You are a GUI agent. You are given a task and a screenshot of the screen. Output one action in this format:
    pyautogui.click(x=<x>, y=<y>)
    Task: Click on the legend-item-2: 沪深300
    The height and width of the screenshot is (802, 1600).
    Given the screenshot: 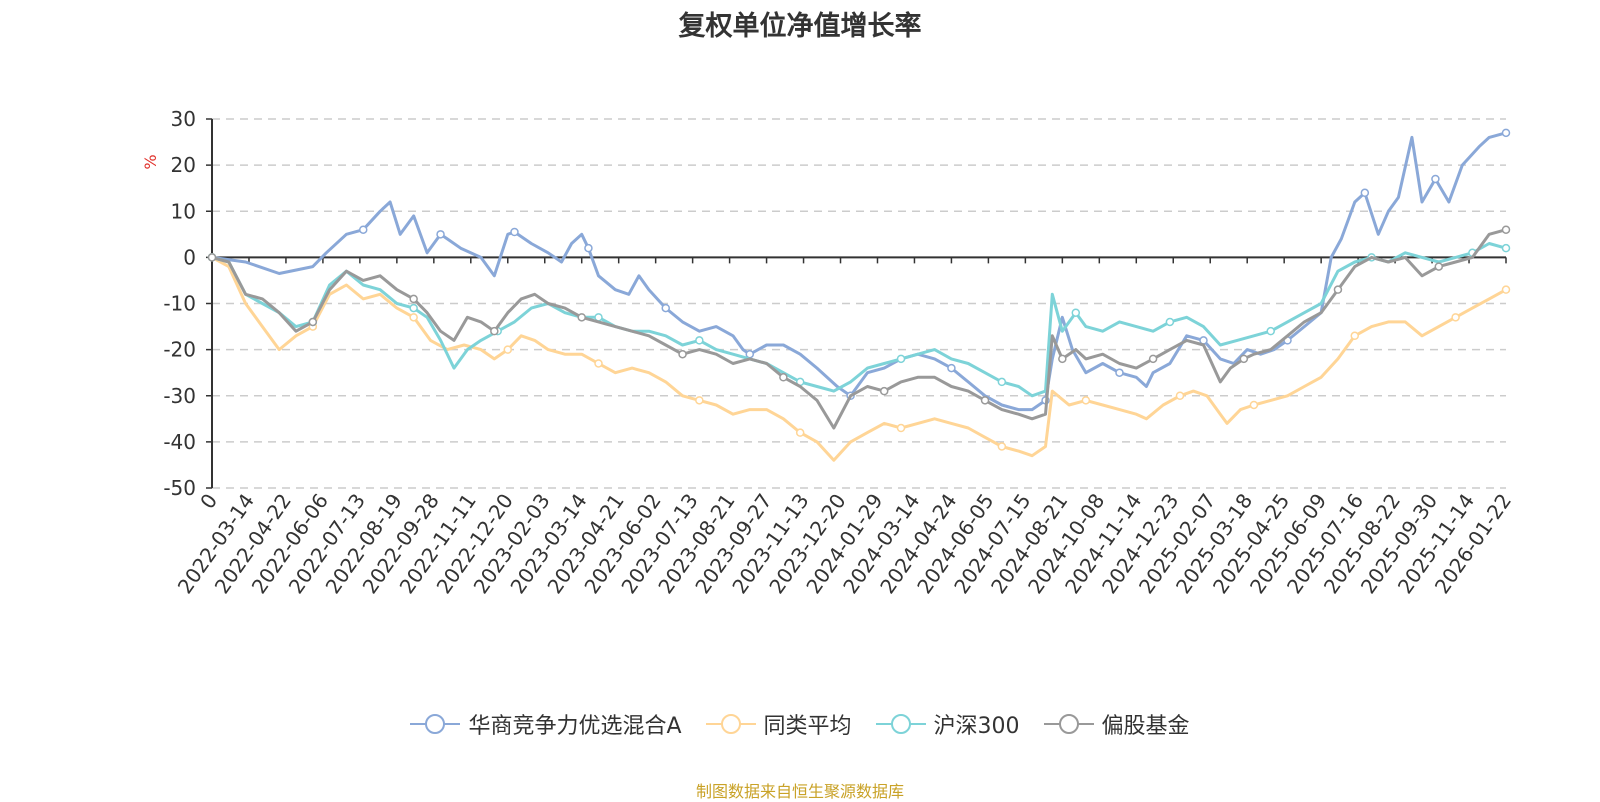 What is the action you would take?
    pyautogui.click(x=947, y=724)
    